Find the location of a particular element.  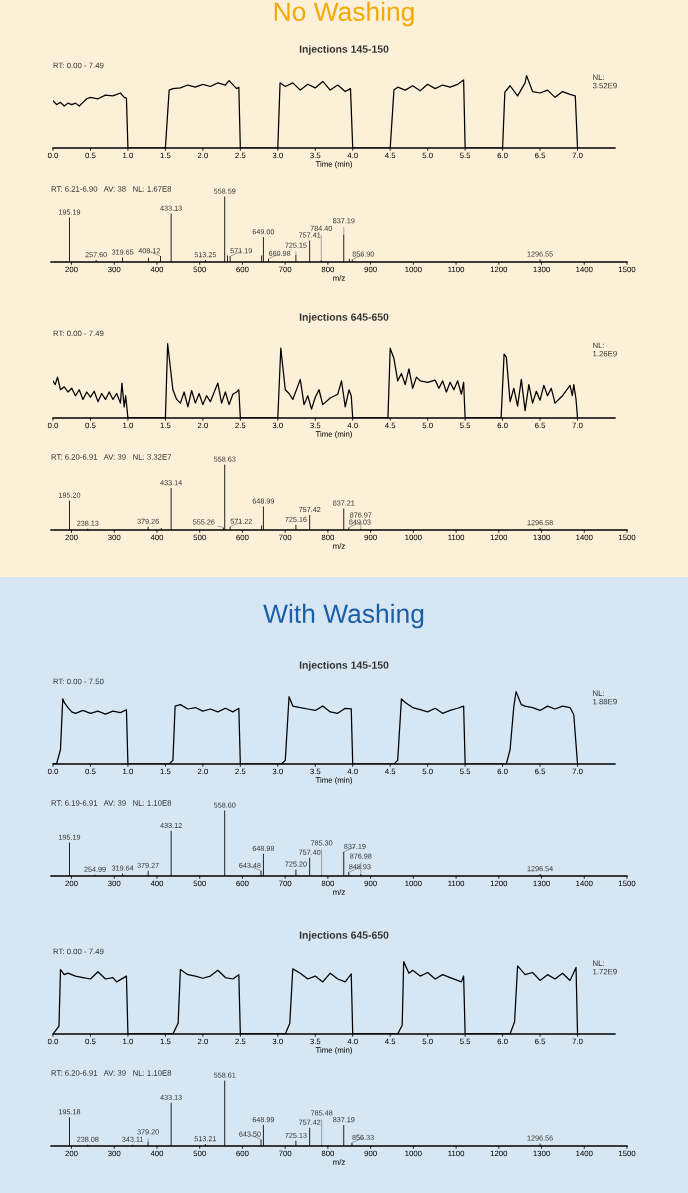

chart-subtitle: With Washing is located at coordinates (343, 616).